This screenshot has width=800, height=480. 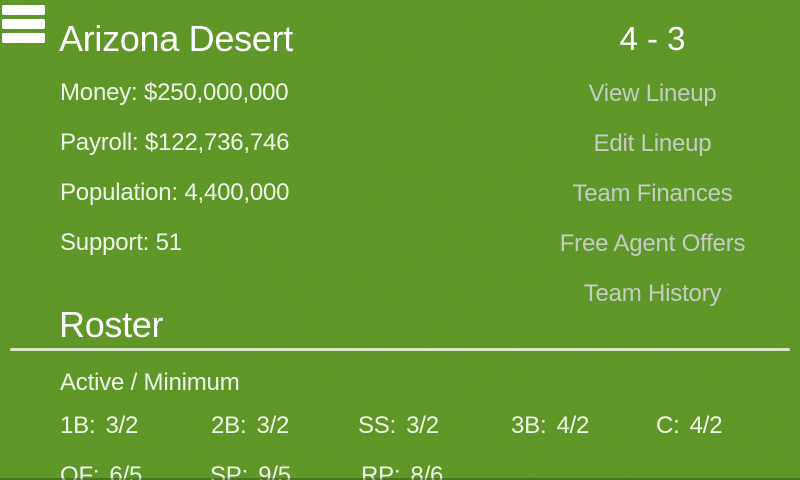 I want to click on roster-row-2: OF: 6/5 SP: 9/5 RP: 8/6, so click(x=400, y=471).